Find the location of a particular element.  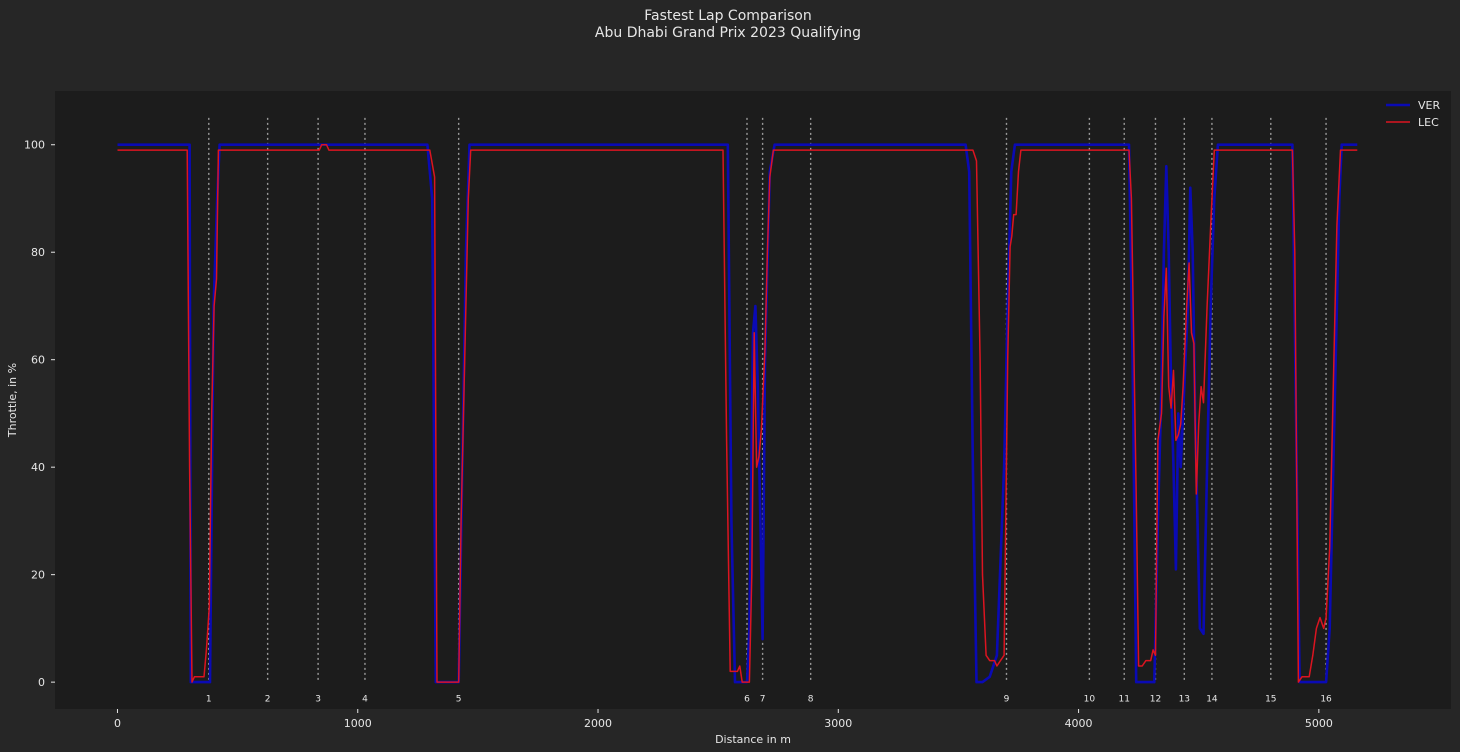

corner-label-5: 5 is located at coordinates (459, 699).